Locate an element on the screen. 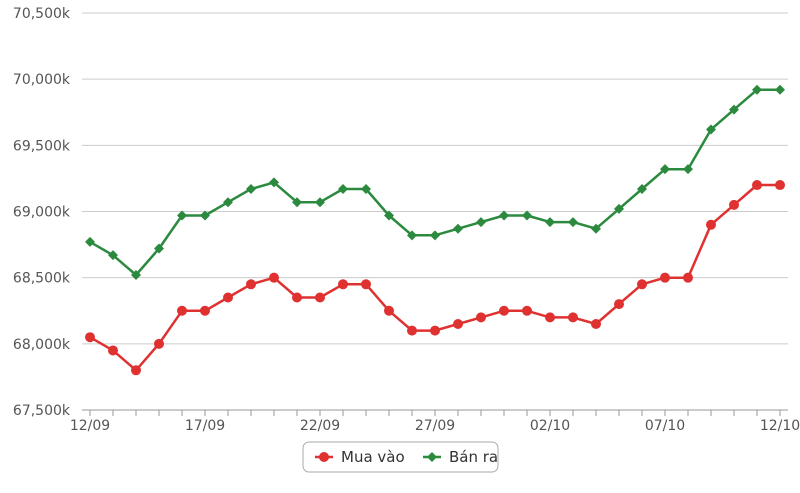 The width and height of the screenshot is (800, 493). y-tick-label: 70,500k is located at coordinates (42, 14).